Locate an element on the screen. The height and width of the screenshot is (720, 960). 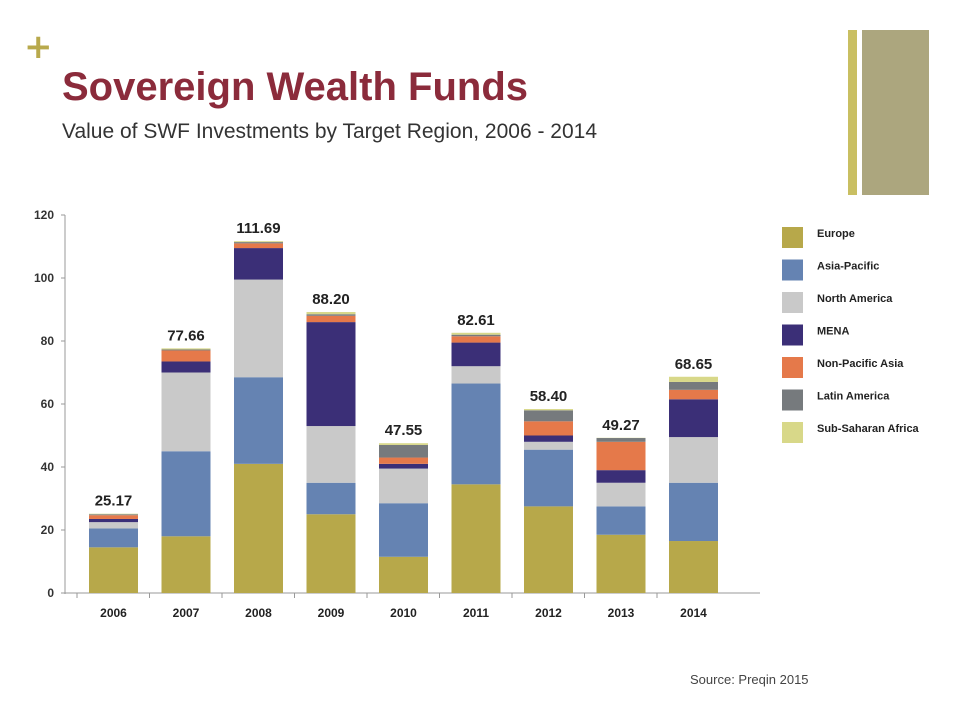
y-tick-label: 80 is located at coordinates (48, 341).